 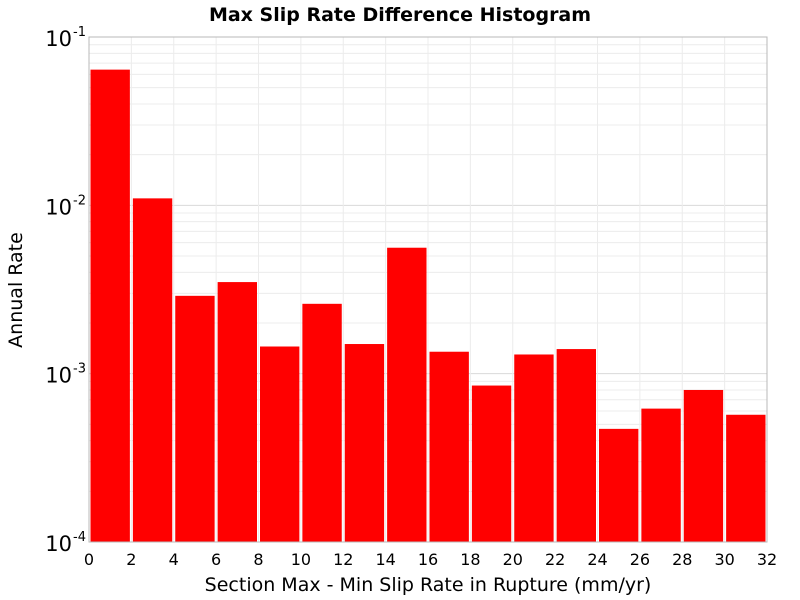 I want to click on y-tick-exponent: -4, so click(x=79, y=537).